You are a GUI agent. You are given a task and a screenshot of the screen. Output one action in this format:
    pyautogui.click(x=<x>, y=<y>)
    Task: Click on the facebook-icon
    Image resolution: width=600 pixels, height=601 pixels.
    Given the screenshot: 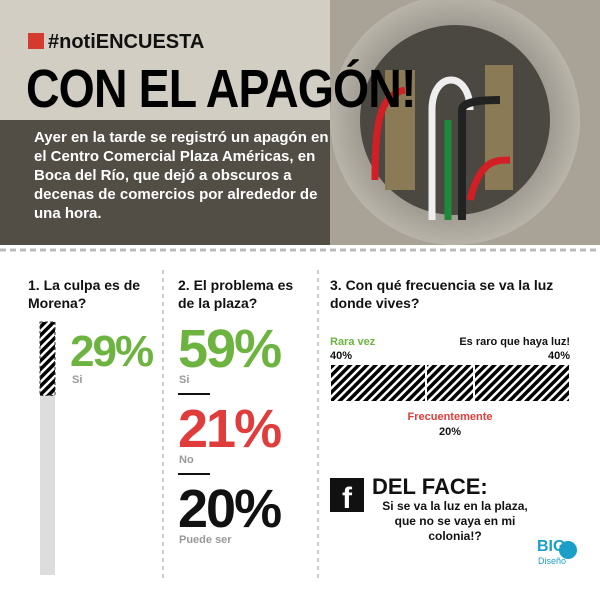 What is the action you would take?
    pyautogui.click(x=347, y=495)
    